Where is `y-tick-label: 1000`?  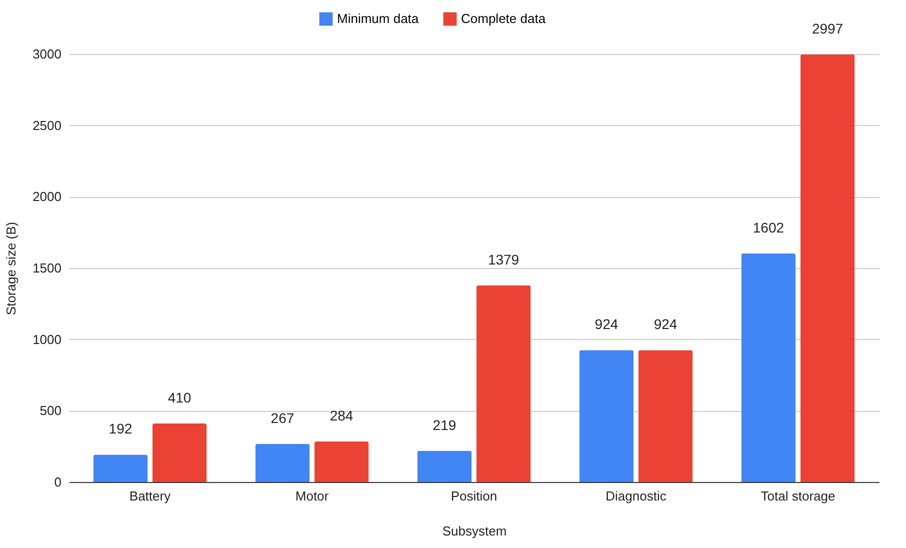 y-tick-label: 1000 is located at coordinates (47, 339).